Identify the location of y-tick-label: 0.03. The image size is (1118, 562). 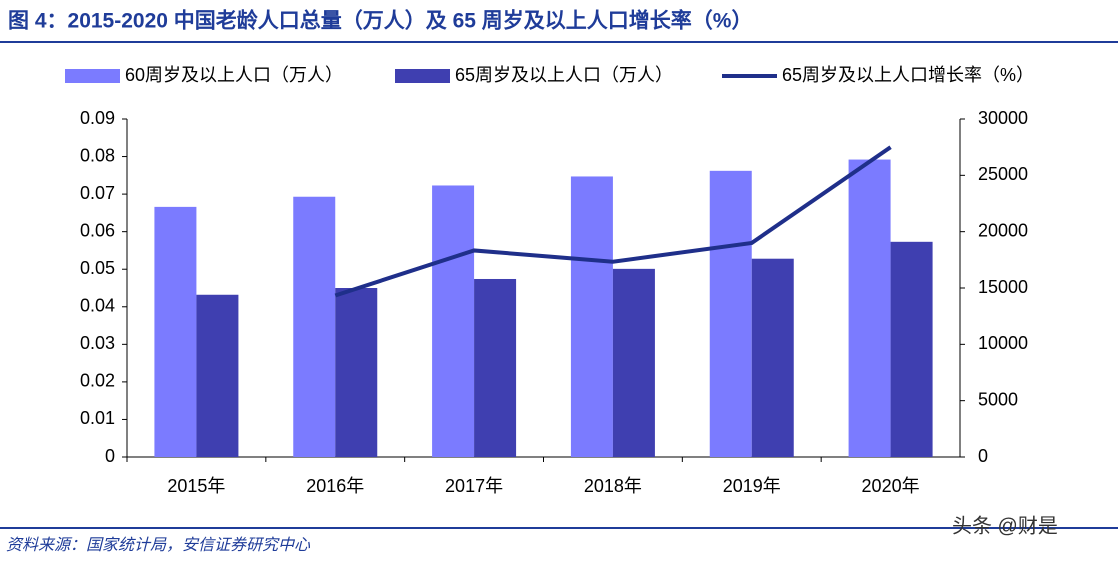
(97, 343).